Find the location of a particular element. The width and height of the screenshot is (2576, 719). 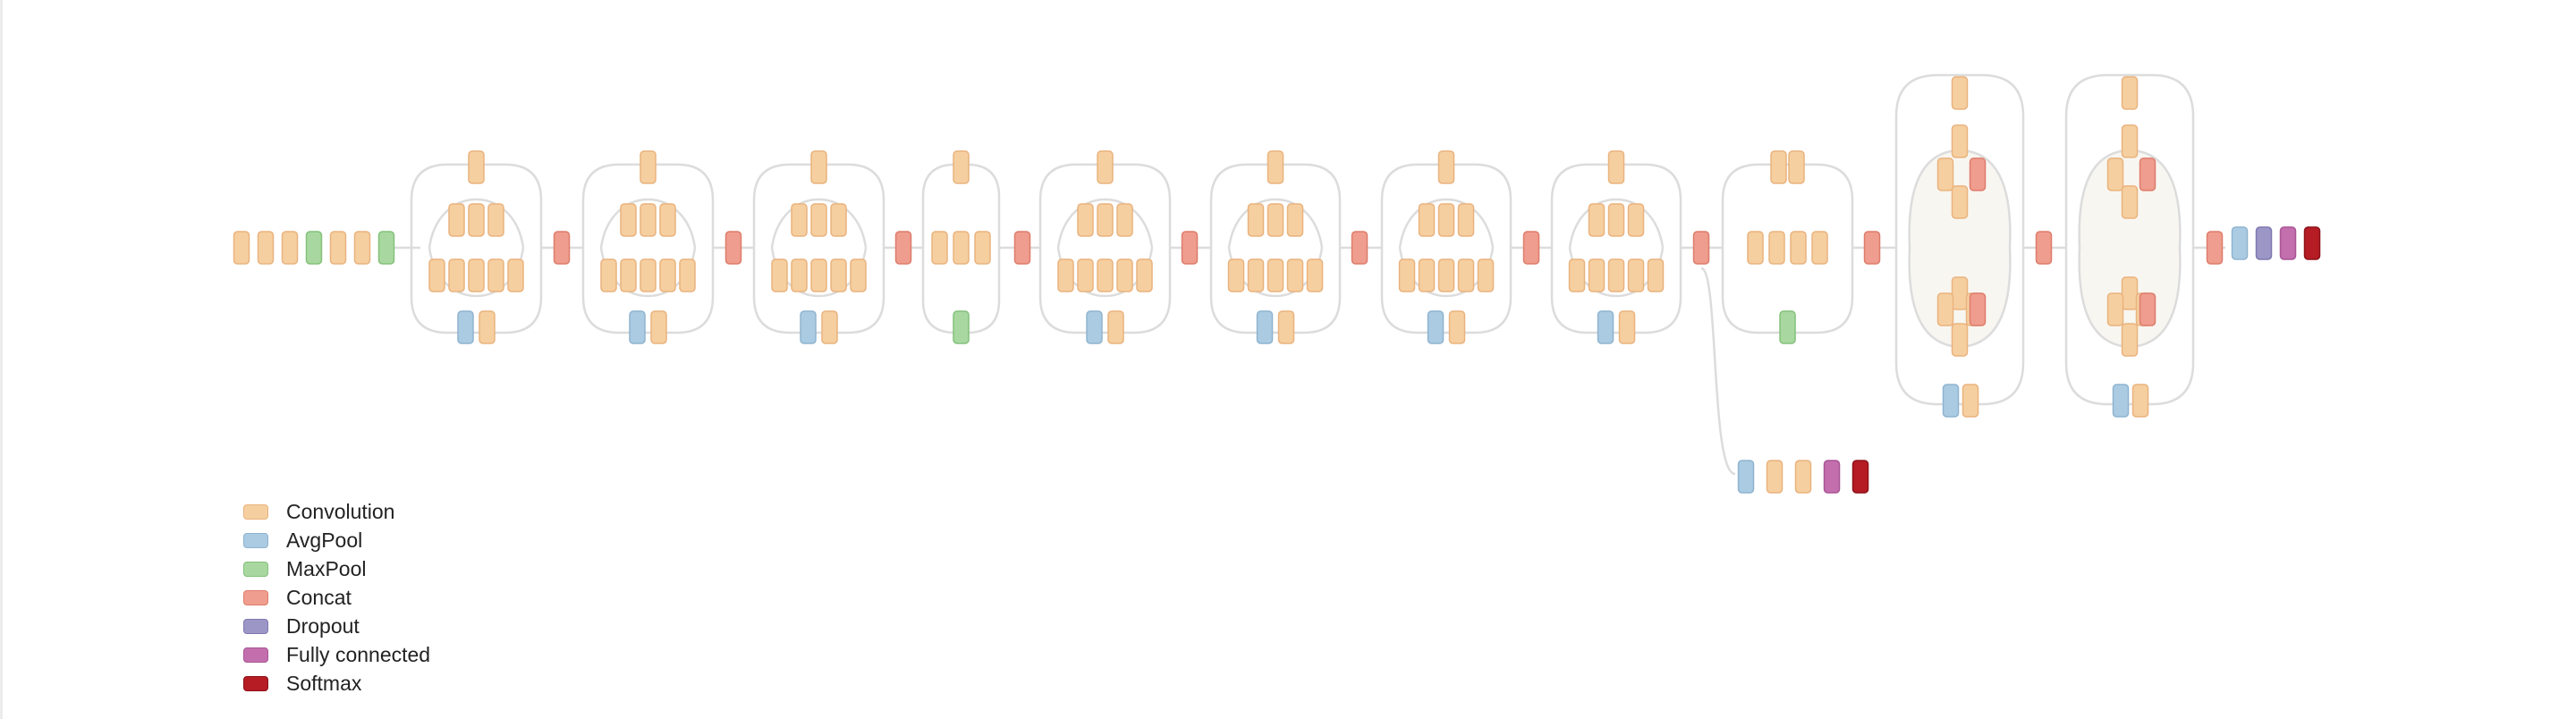

legend-item-fully-connected: Fully connected is located at coordinates (336, 654).